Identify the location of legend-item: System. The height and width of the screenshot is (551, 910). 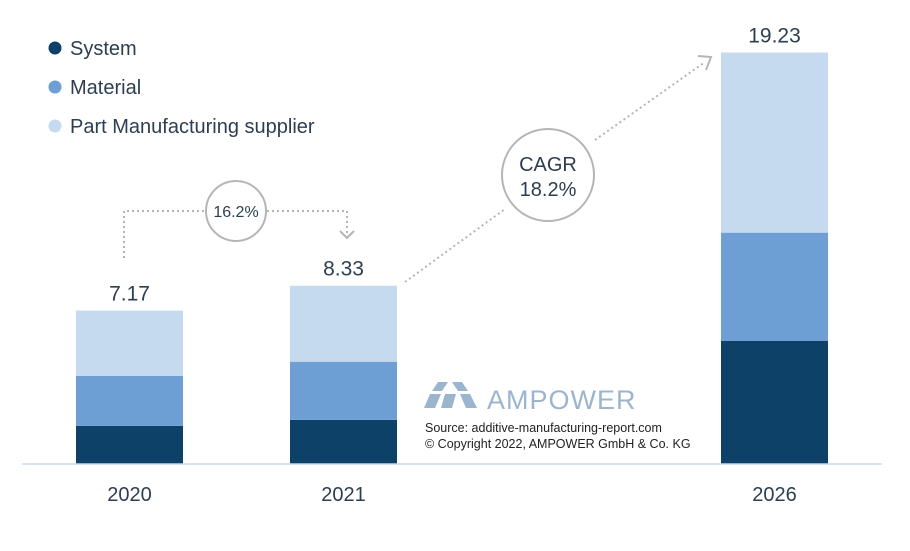
(92, 49).